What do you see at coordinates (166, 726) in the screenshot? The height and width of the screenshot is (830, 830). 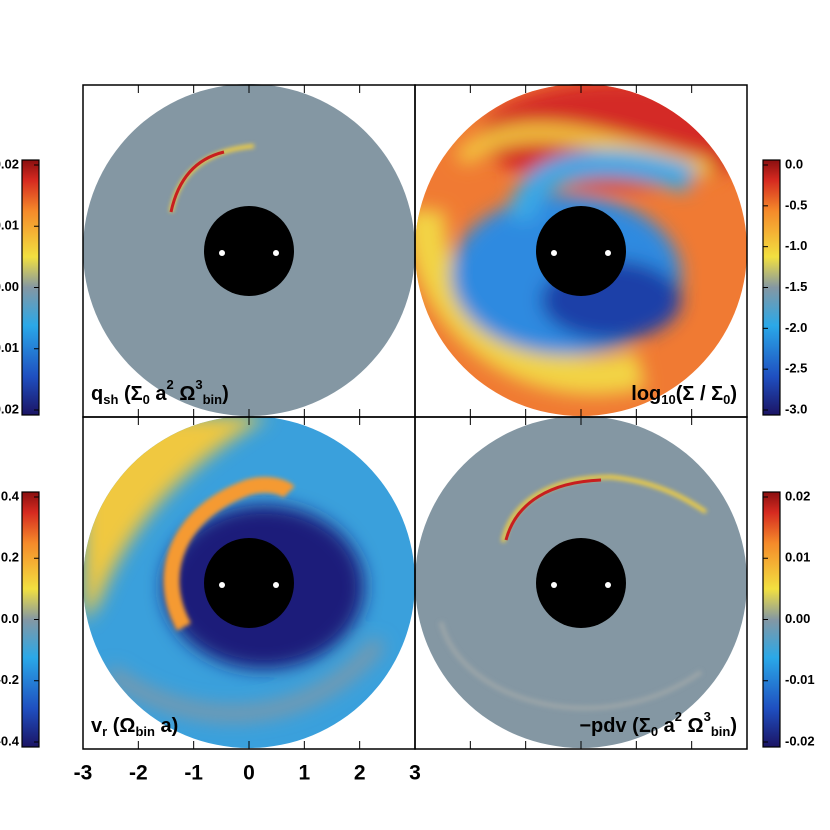 I see `label-part: a)` at bounding box center [166, 726].